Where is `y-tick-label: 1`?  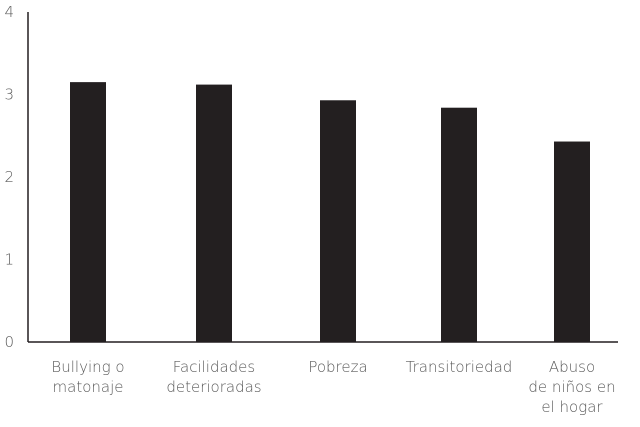
y-tick-label: 1 is located at coordinates (9, 260).